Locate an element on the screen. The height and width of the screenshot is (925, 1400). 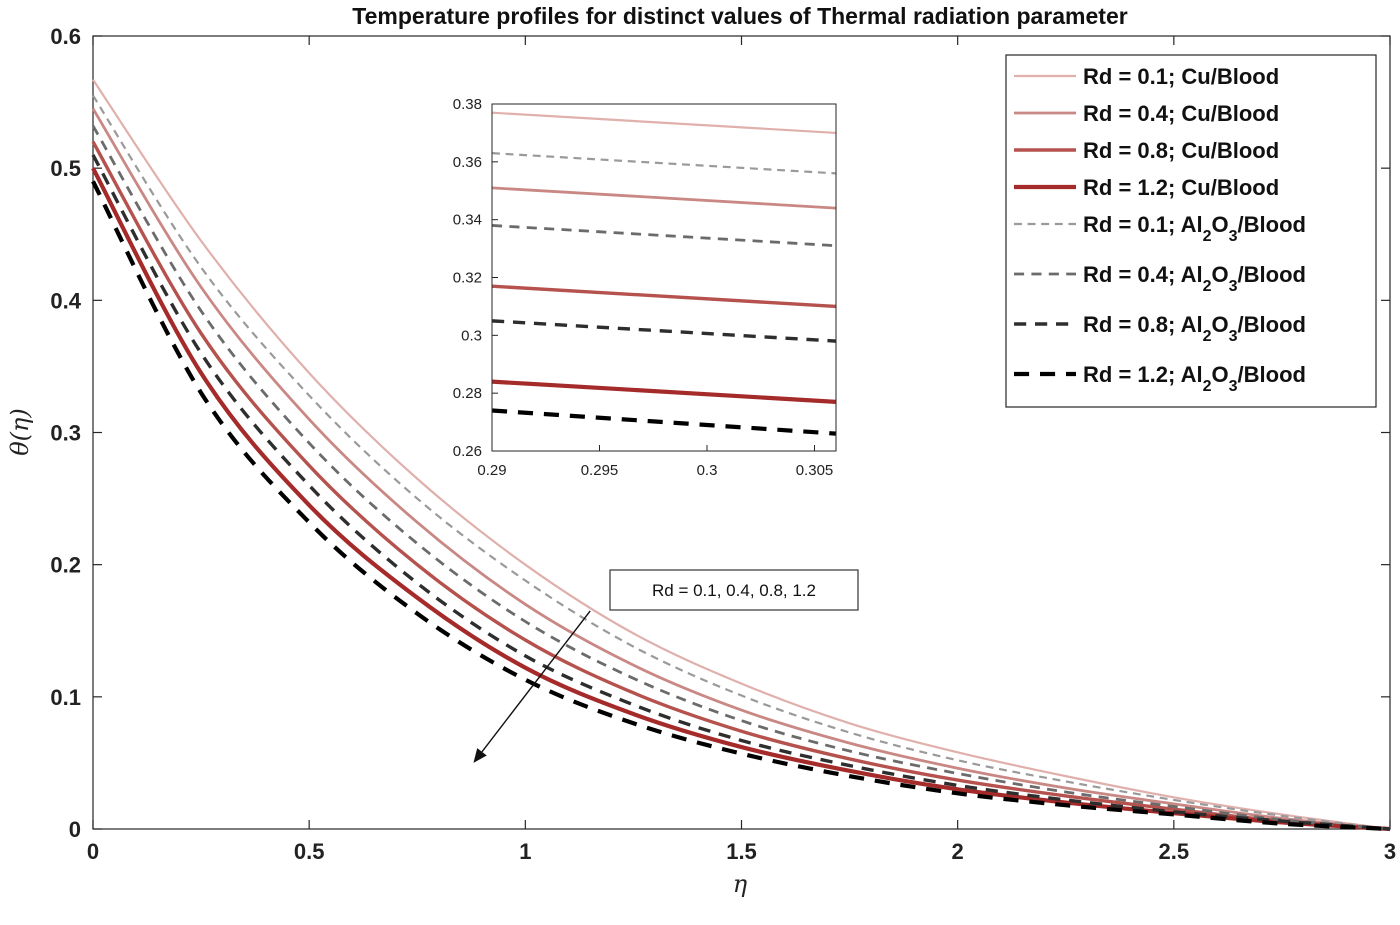
annotation-arrowhead is located at coordinates (480, 755).